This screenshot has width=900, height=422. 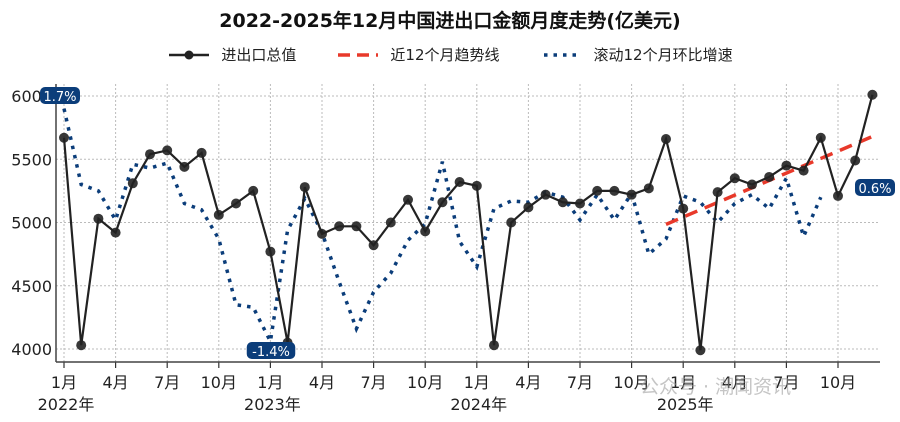 What do you see at coordinates (450, 21) in the screenshot?
I see `chart-title: 2022-2025年12月中国进出口金额月度走势(亿美元)` at bounding box center [450, 21].